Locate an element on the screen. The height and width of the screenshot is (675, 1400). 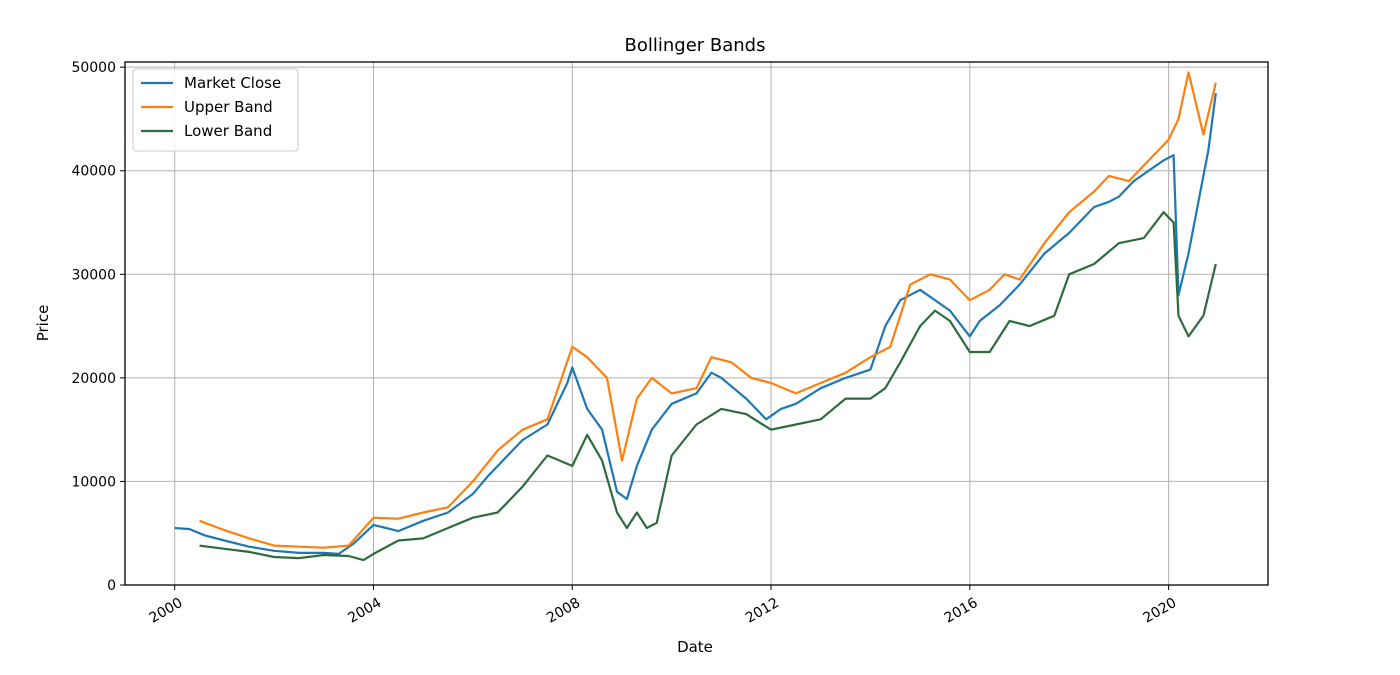
y-tick-label: 10000 is located at coordinates (93, 482).